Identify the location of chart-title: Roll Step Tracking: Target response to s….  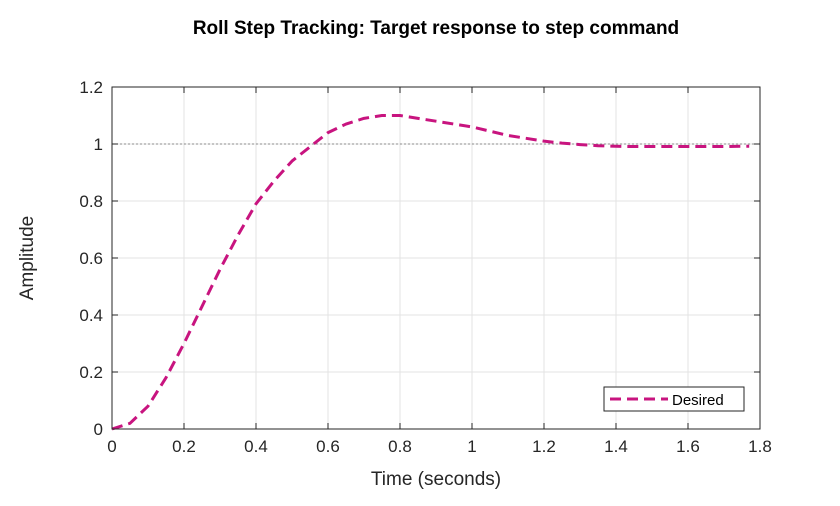
(436, 28).